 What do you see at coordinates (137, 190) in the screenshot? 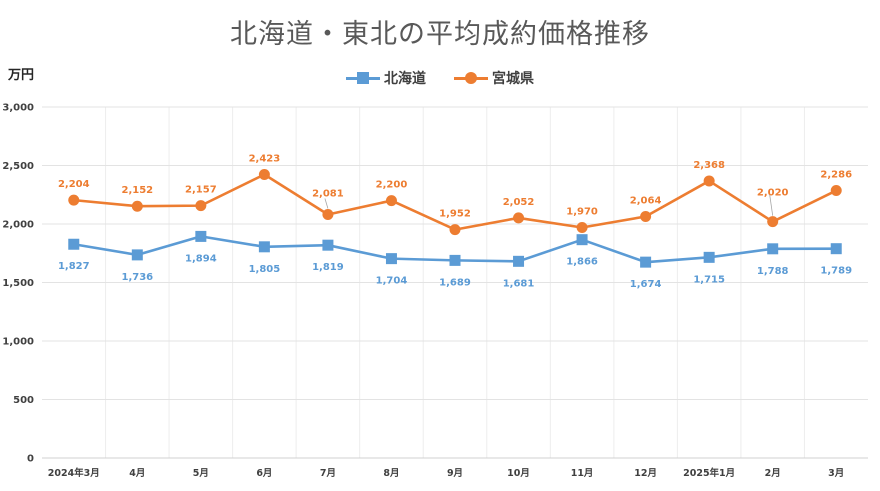
I see `data-label-miyagi: 2,152` at bounding box center [137, 190].